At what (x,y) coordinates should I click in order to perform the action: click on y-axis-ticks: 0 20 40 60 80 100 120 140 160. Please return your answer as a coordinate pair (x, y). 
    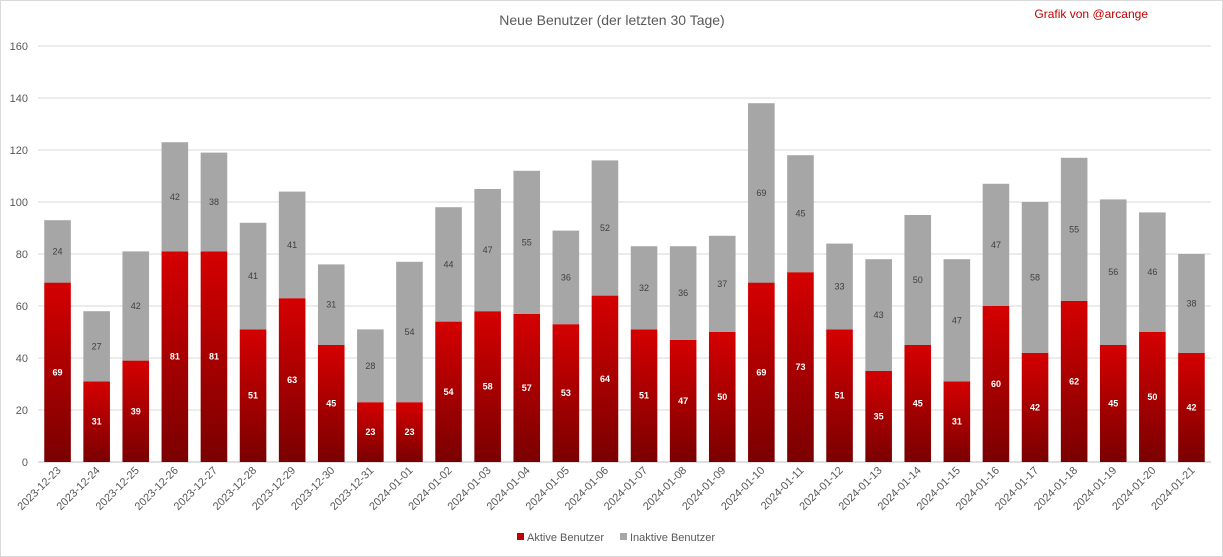
    Looking at the image, I should click on (19, 255).